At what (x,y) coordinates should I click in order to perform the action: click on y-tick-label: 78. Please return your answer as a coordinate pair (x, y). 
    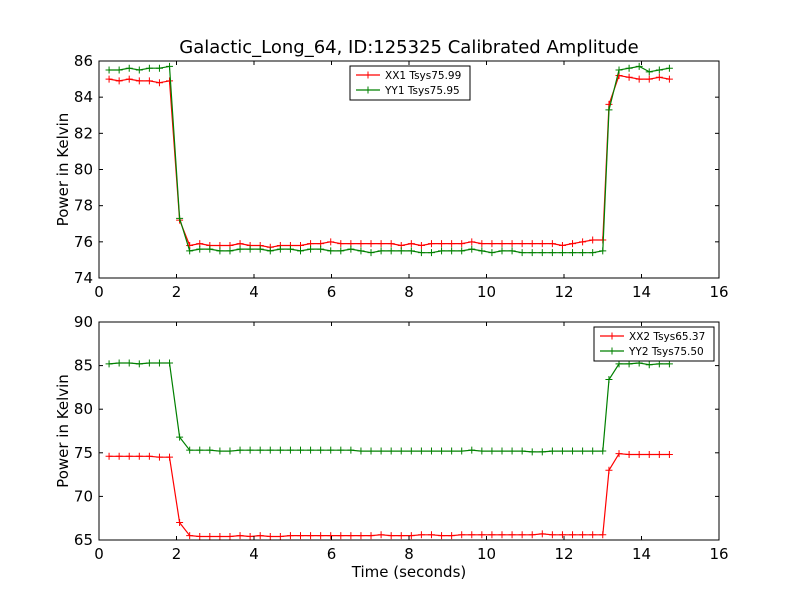
    Looking at the image, I should click on (83, 206).